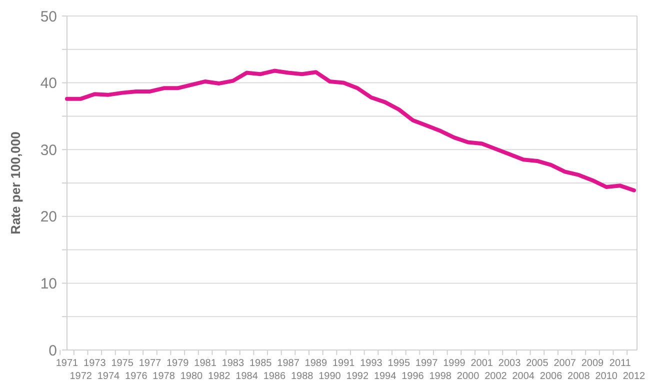 The image size is (650, 384). I want to click on x-tick-label: 1973, so click(95, 363).